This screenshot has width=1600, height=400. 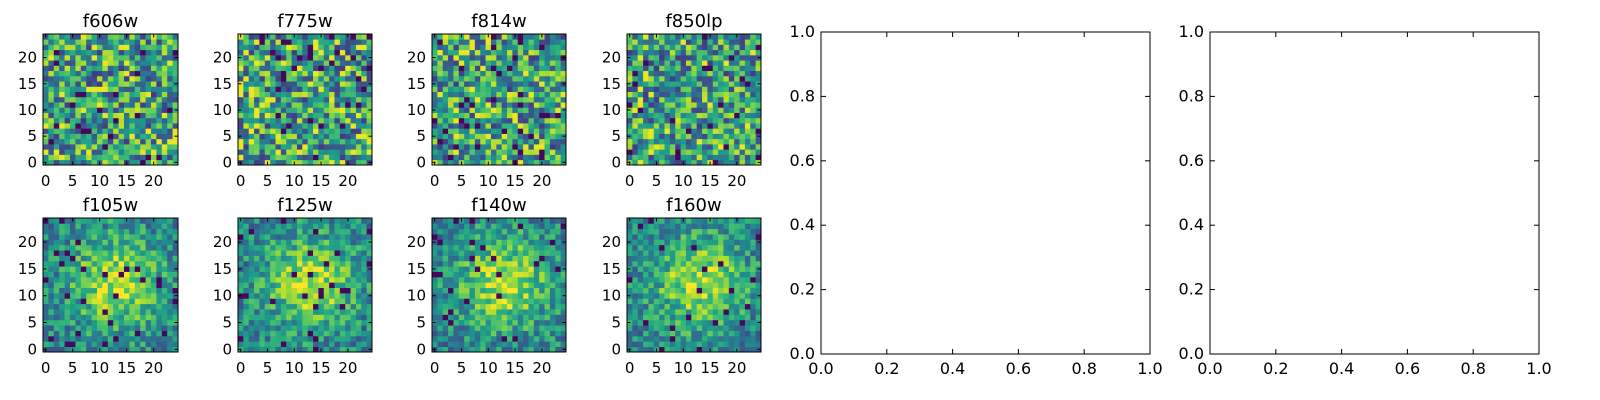 I want to click on x-tick-label: 5, so click(x=268, y=368).